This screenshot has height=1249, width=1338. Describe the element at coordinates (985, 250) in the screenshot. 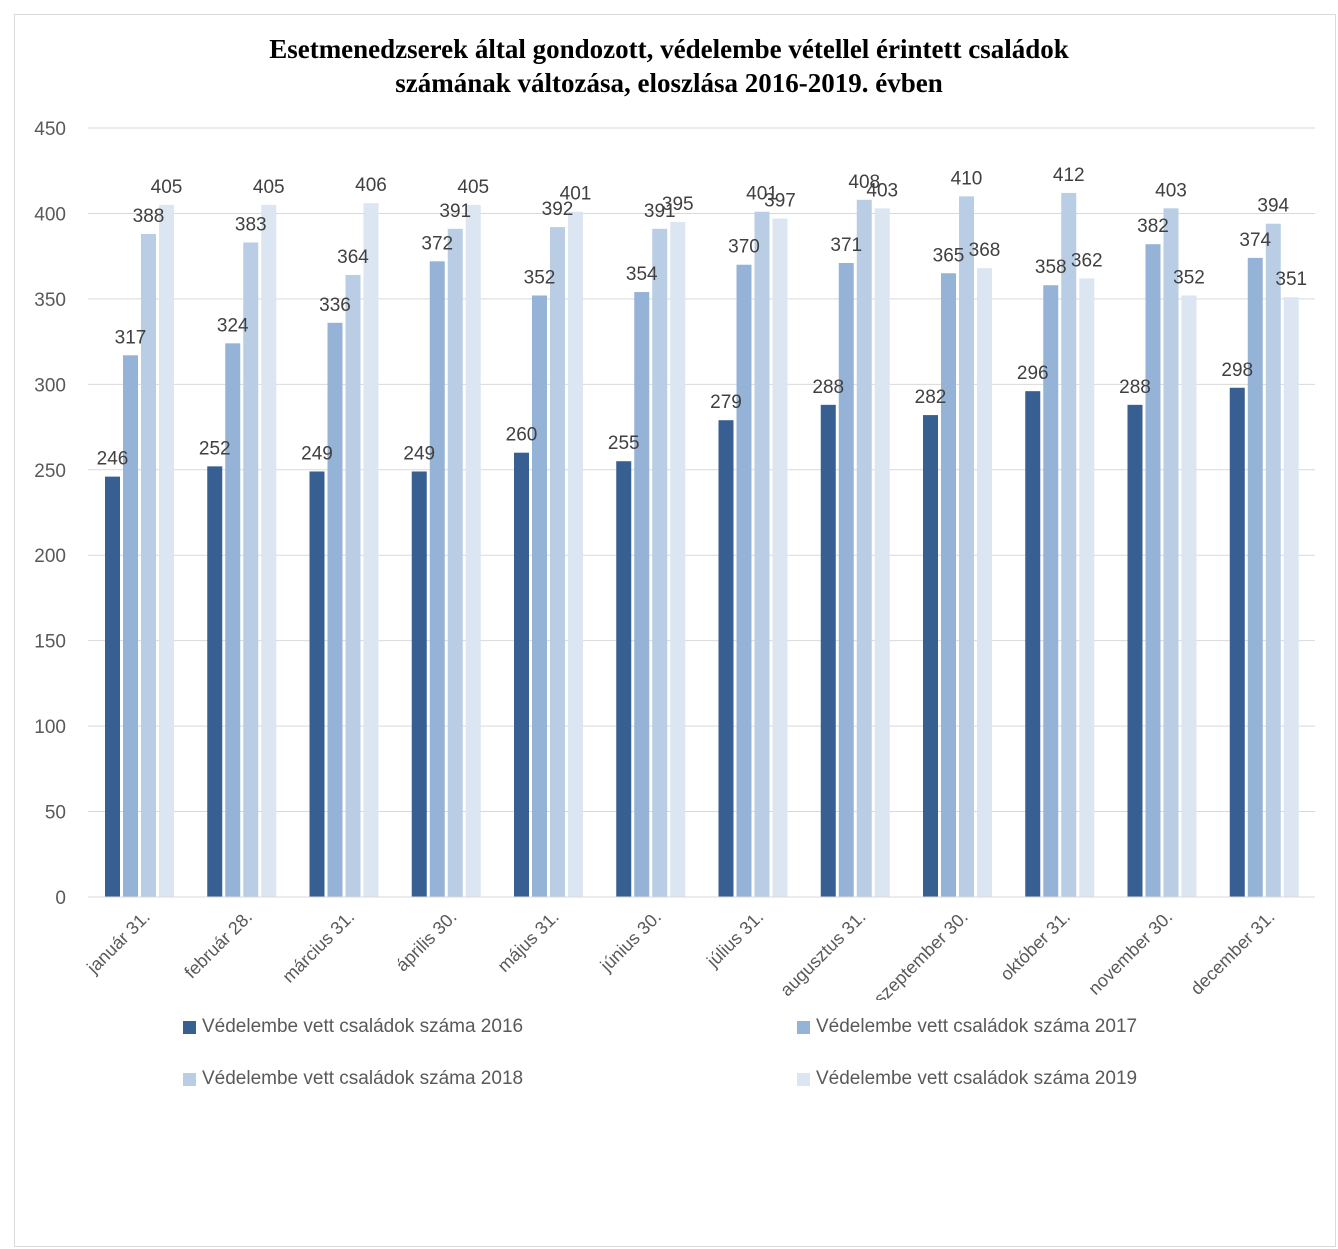

I see `data-label: 368` at that location.